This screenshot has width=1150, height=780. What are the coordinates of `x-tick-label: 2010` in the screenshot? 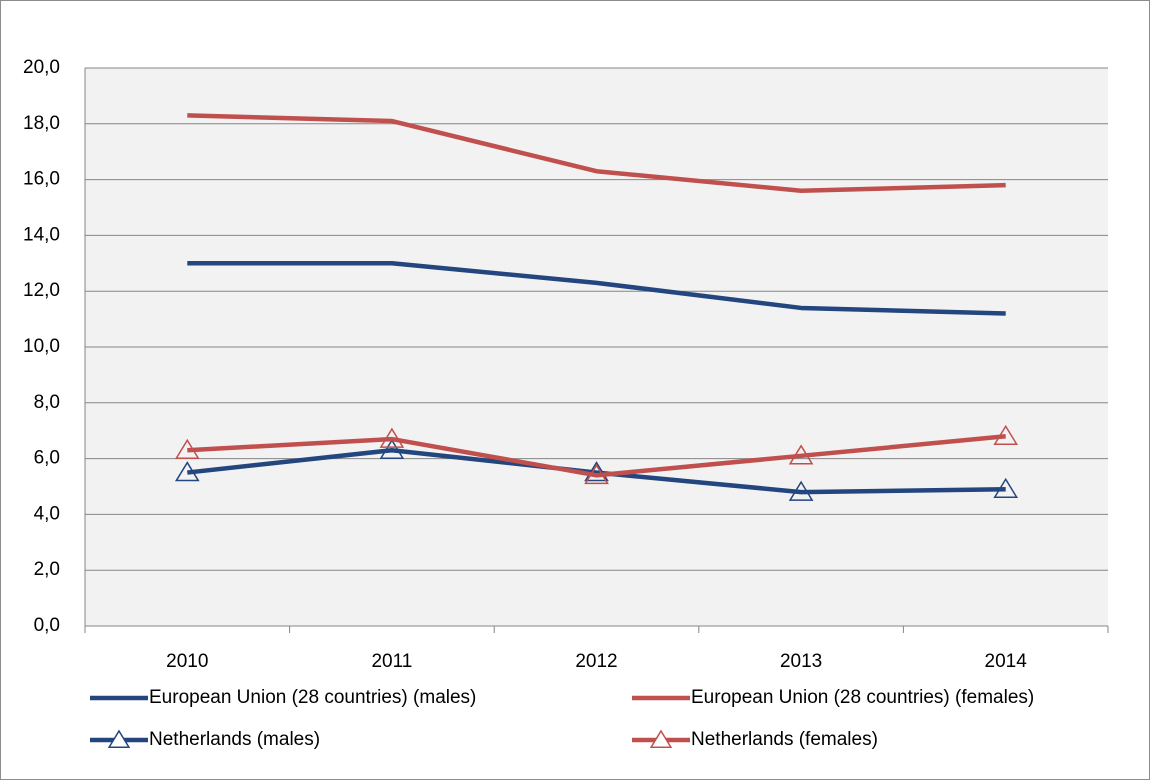 It's located at (187, 661).